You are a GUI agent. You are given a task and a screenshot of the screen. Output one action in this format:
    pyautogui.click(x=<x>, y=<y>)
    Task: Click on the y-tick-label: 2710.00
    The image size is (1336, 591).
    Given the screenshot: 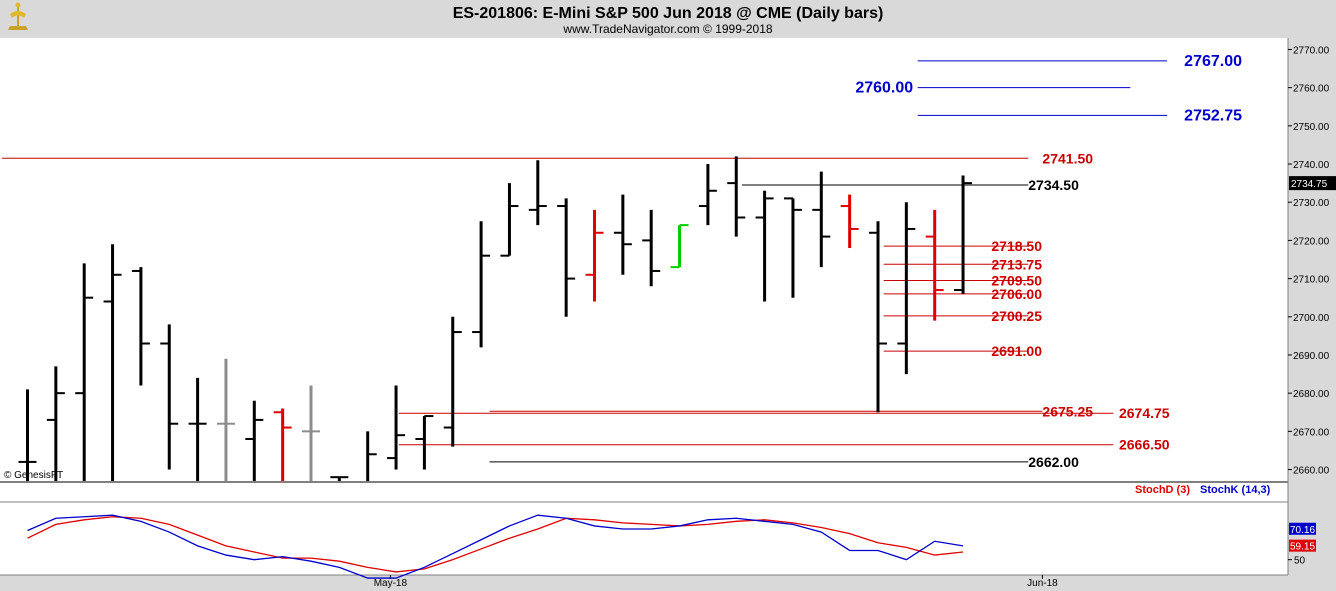 What is the action you would take?
    pyautogui.click(x=1311, y=280)
    